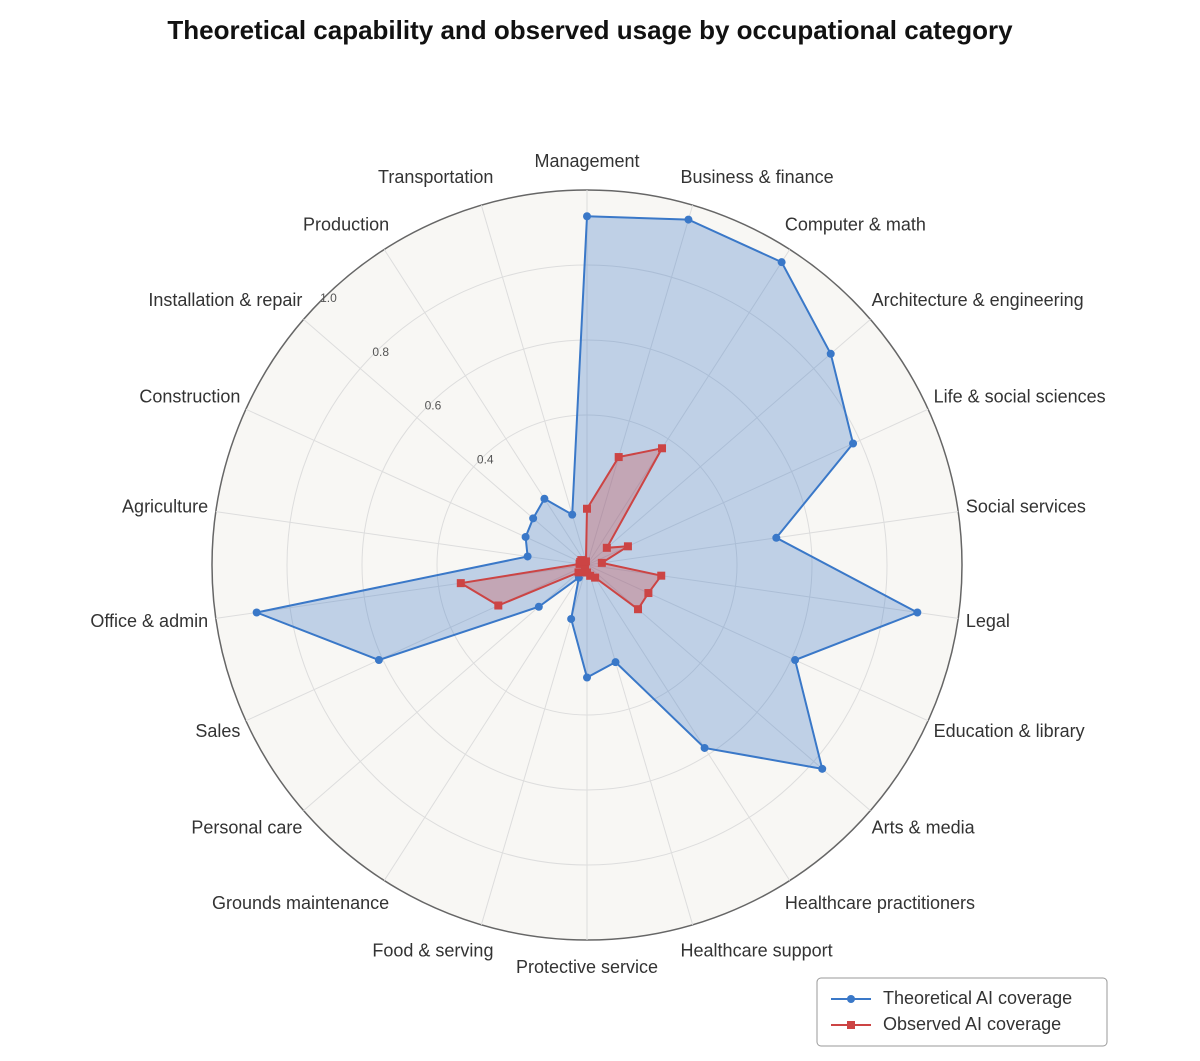 The width and height of the screenshot is (1200, 1061). I want to click on category-label: Healthcare support, so click(757, 950).